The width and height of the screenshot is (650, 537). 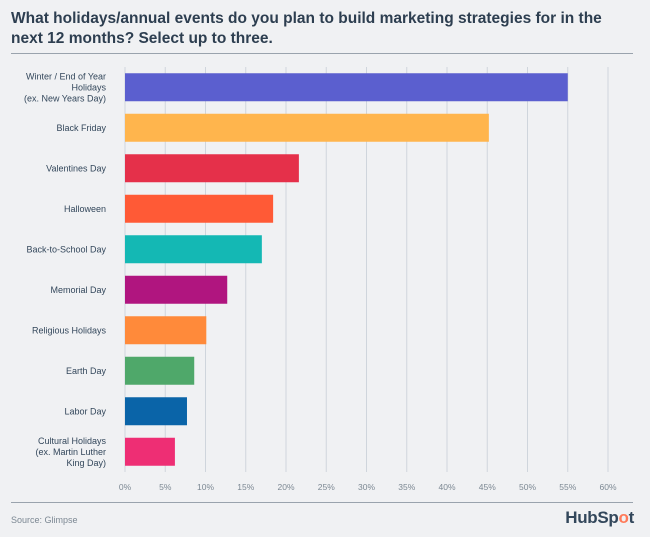 What do you see at coordinates (567, 487) in the screenshot?
I see `x-tick-label: 55%` at bounding box center [567, 487].